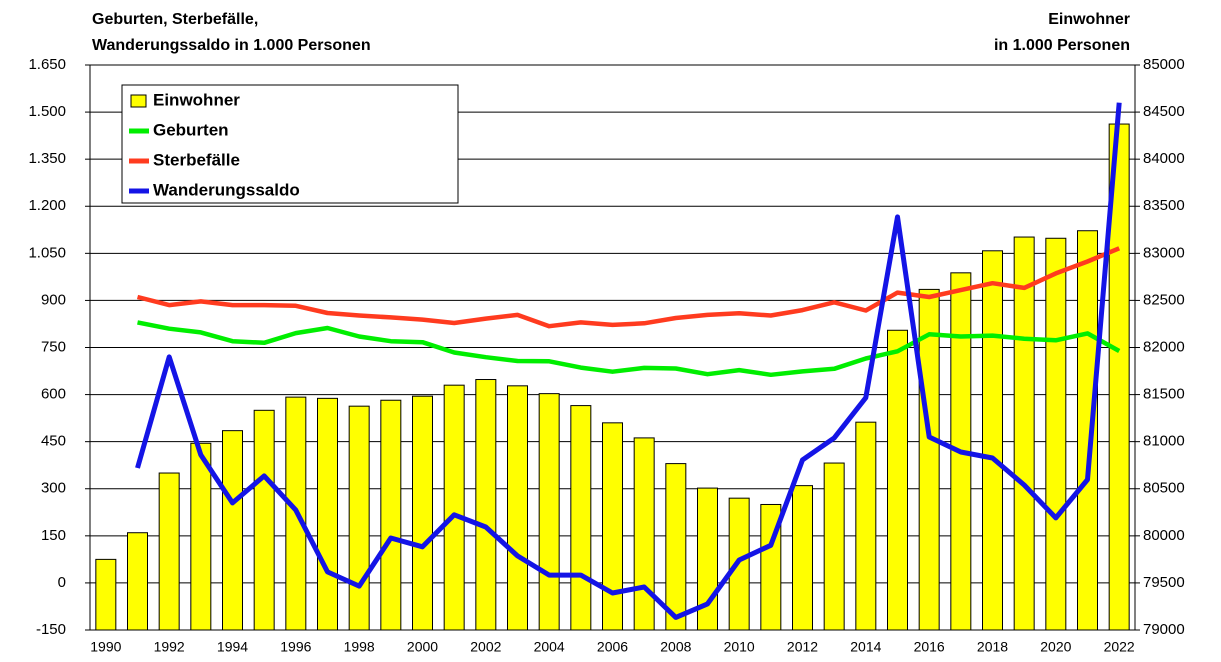 The width and height of the screenshot is (1221, 662). I want to click on y-tick-label: 1.650, so click(47, 64).